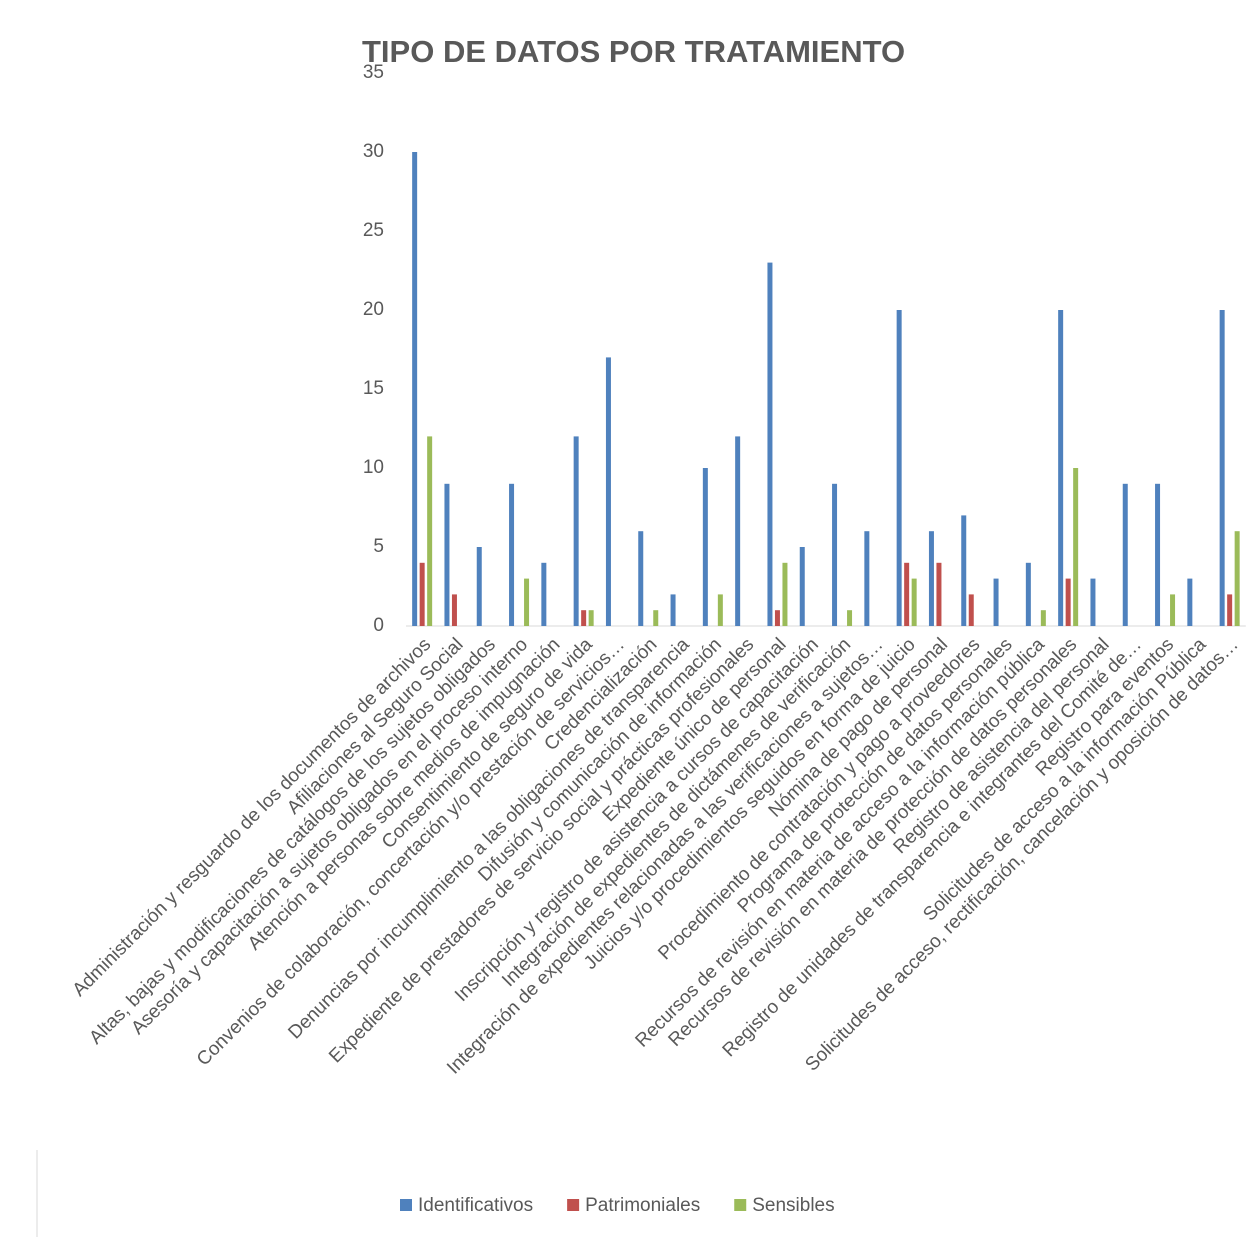  Describe the element at coordinates (373, 388) in the screenshot. I see `y-tick-label: 15` at that location.